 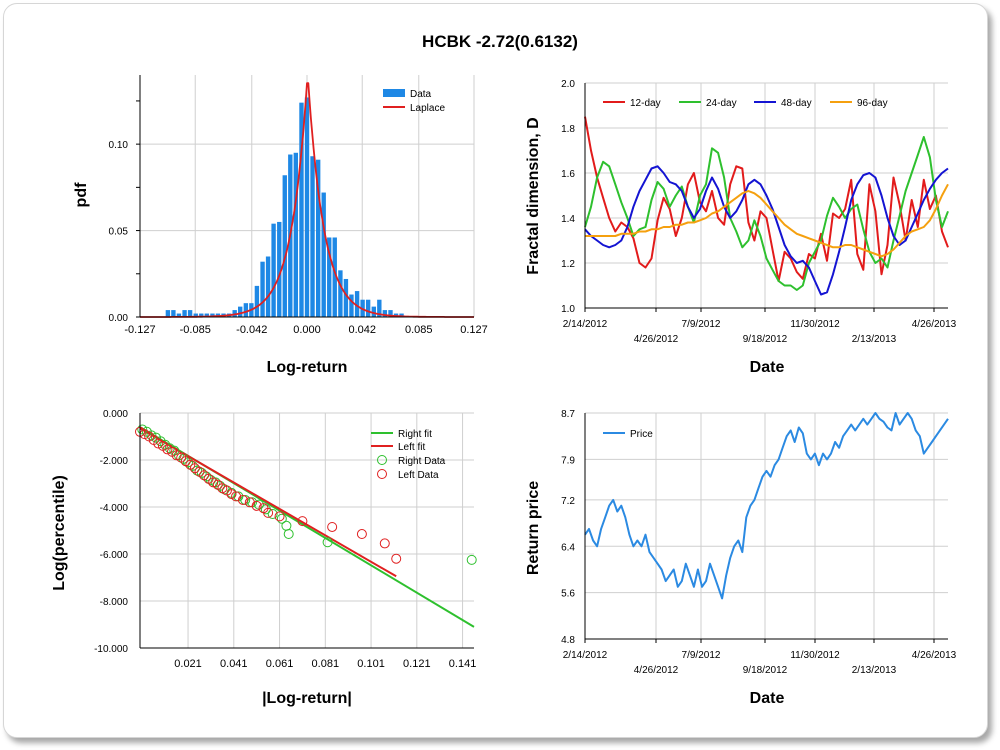 What do you see at coordinates (533, 195) in the screenshot?
I see `y-axis-label: Fractal dimension, D` at bounding box center [533, 195].